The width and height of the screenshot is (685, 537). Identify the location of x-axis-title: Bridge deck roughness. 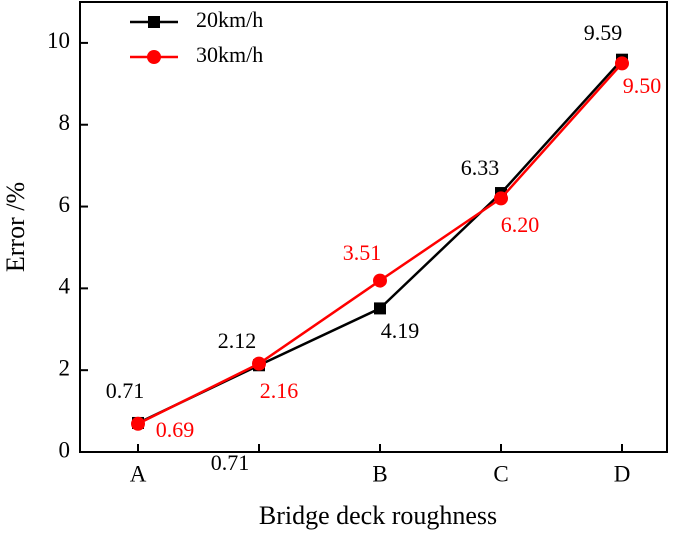
(378, 515).